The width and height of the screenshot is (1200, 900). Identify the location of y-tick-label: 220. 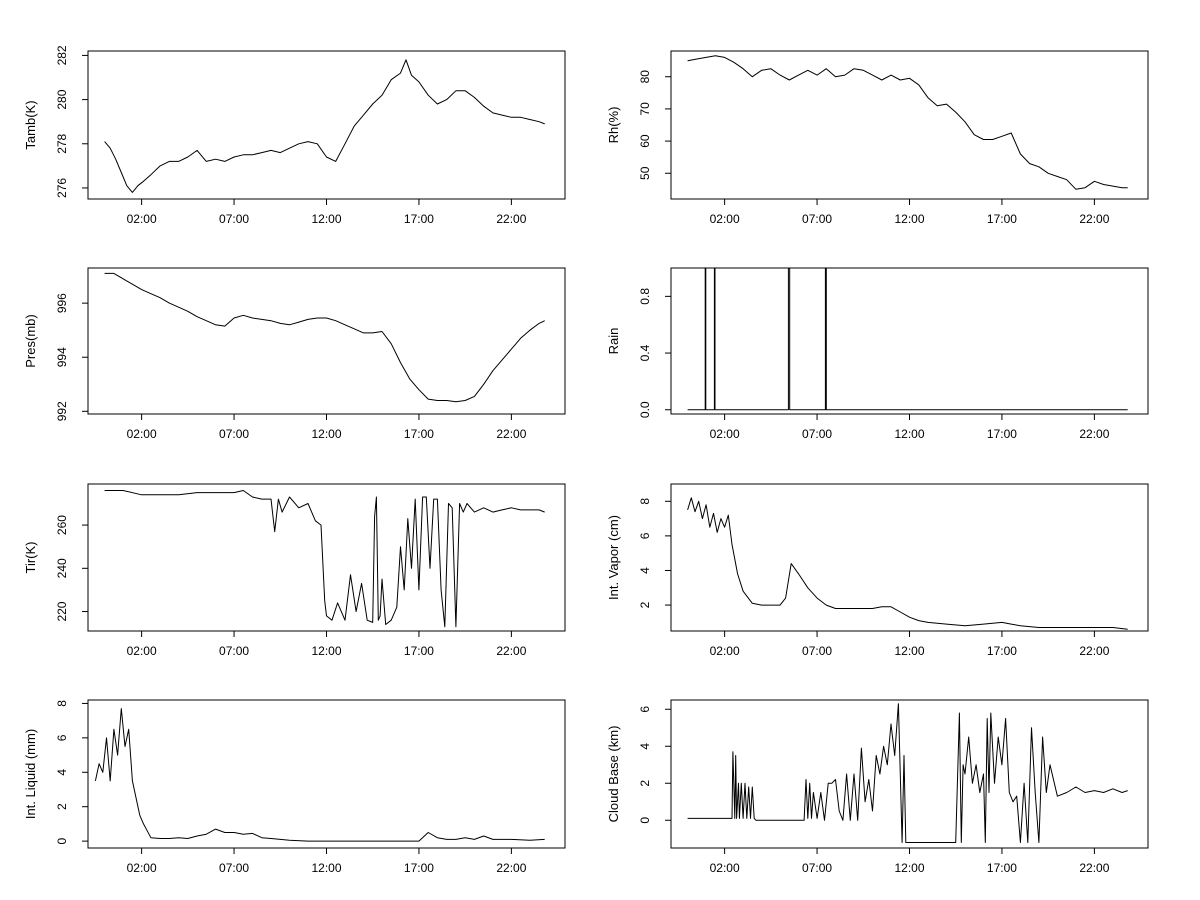
(62, 611).